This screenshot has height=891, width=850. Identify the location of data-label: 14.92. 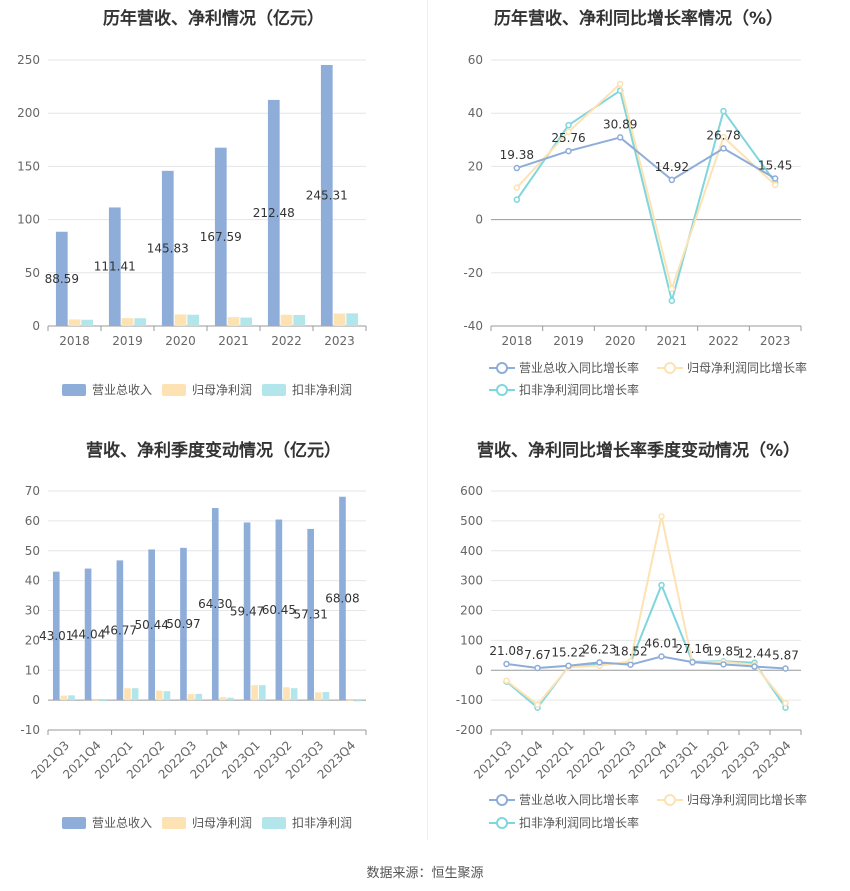
(672, 167).